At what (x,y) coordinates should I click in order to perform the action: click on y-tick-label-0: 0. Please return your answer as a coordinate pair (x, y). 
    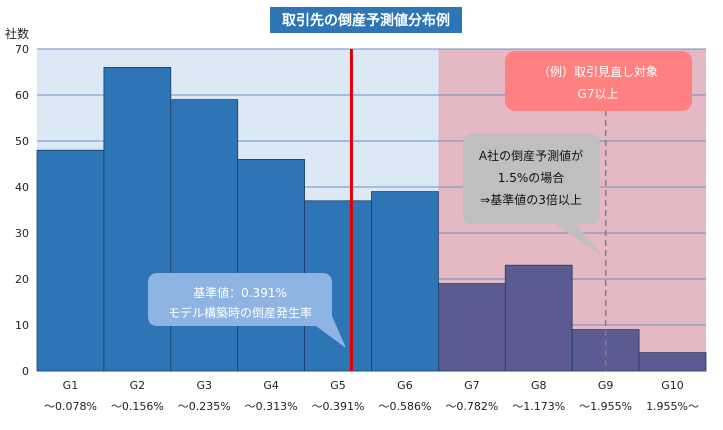
    Looking at the image, I should click on (25, 371).